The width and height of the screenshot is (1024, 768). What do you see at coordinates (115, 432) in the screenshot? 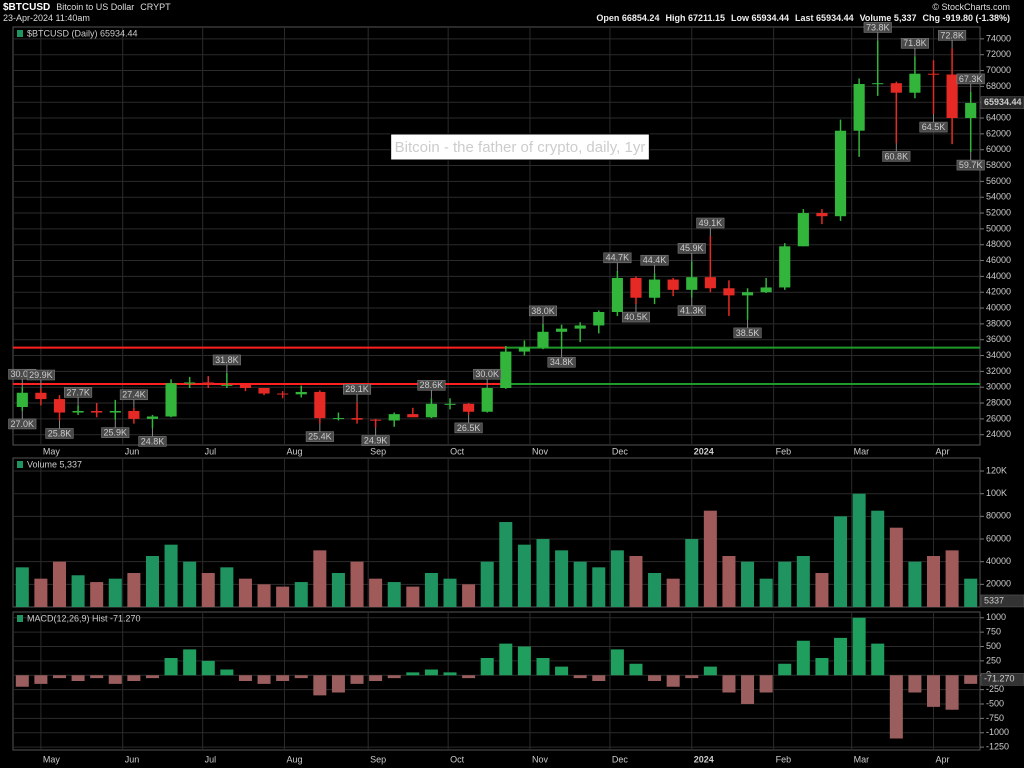
I see `annotation: 25.9K` at bounding box center [115, 432].